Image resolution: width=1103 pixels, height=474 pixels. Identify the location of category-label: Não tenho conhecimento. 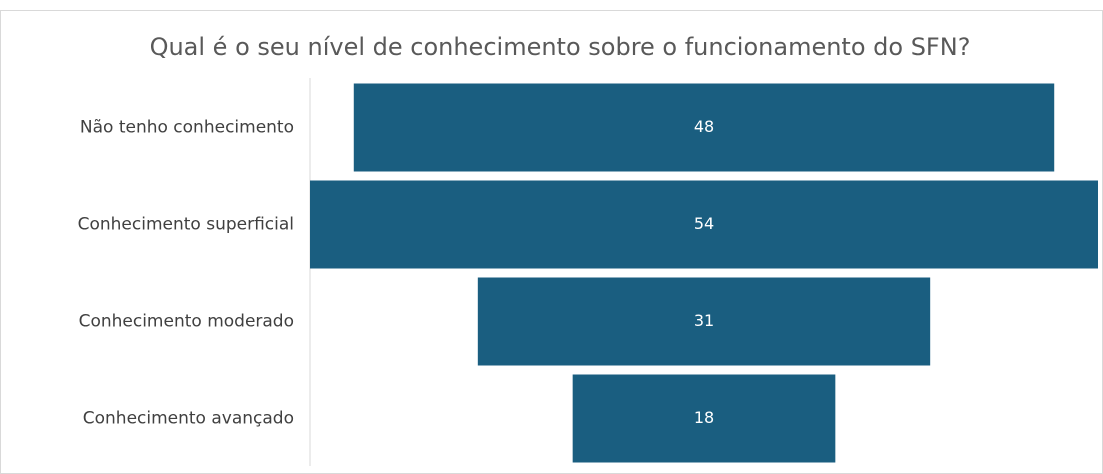
(187, 128).